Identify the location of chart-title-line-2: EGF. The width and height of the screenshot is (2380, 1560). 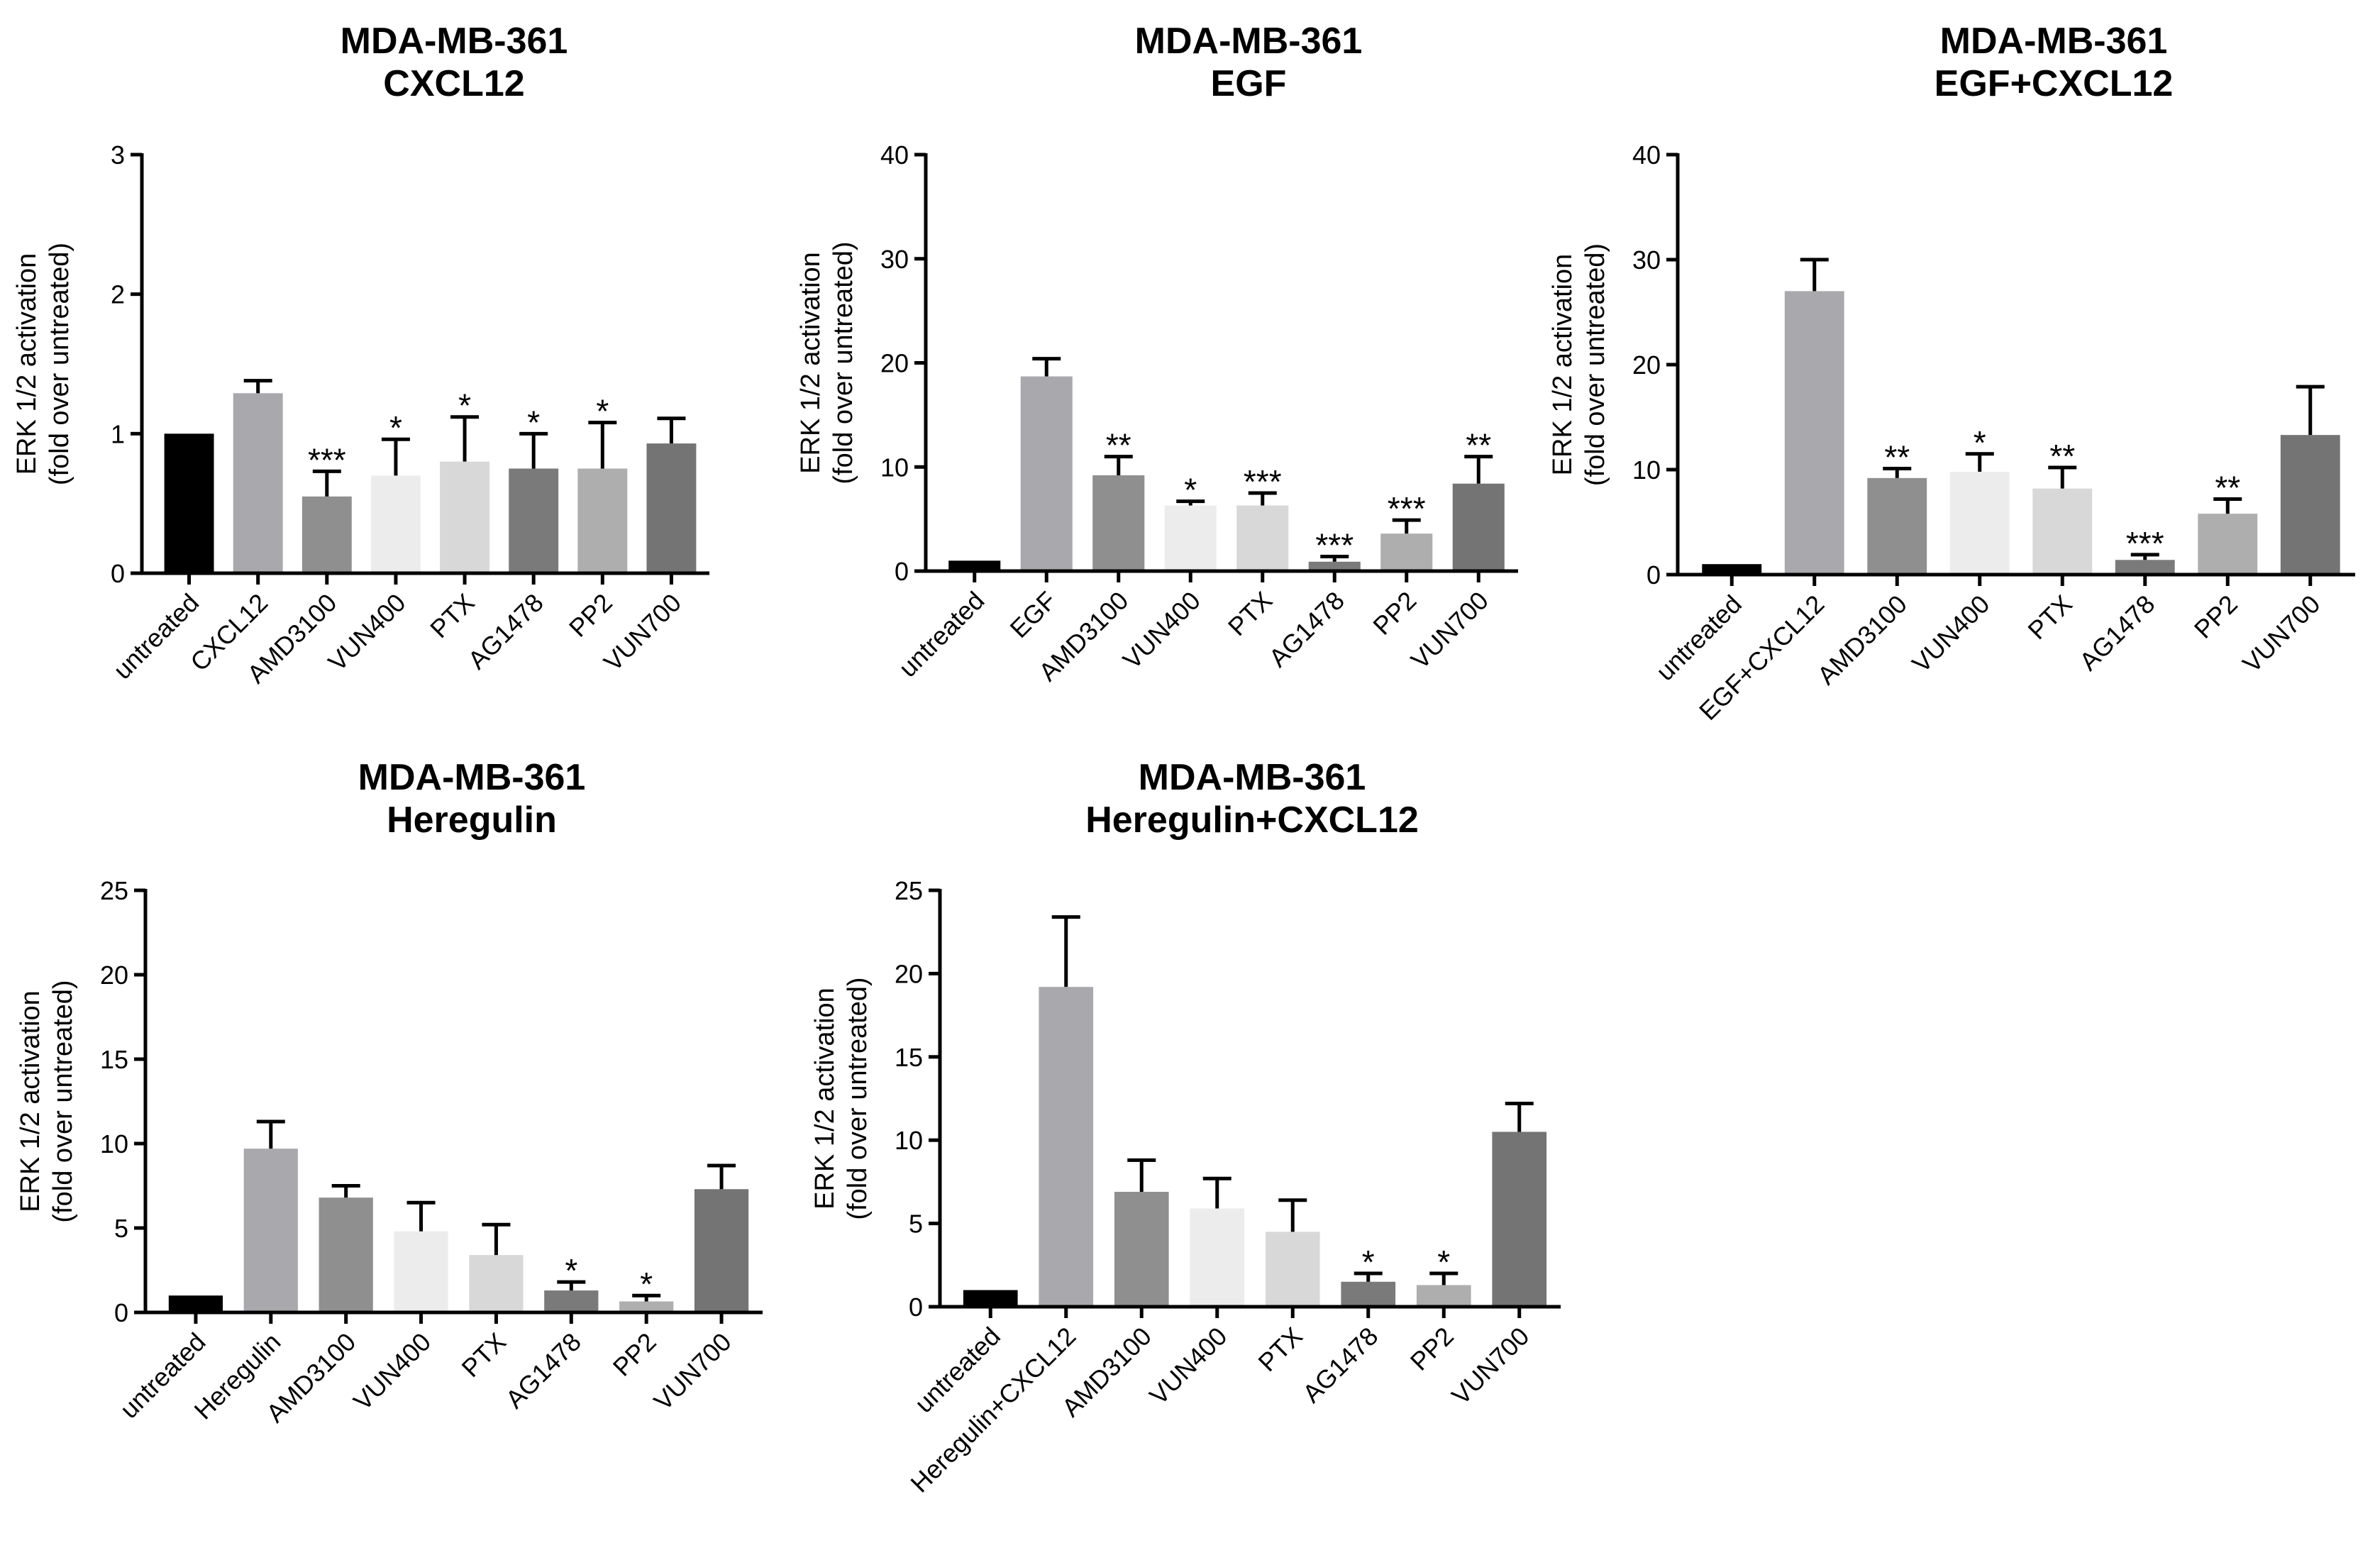
(1249, 83).